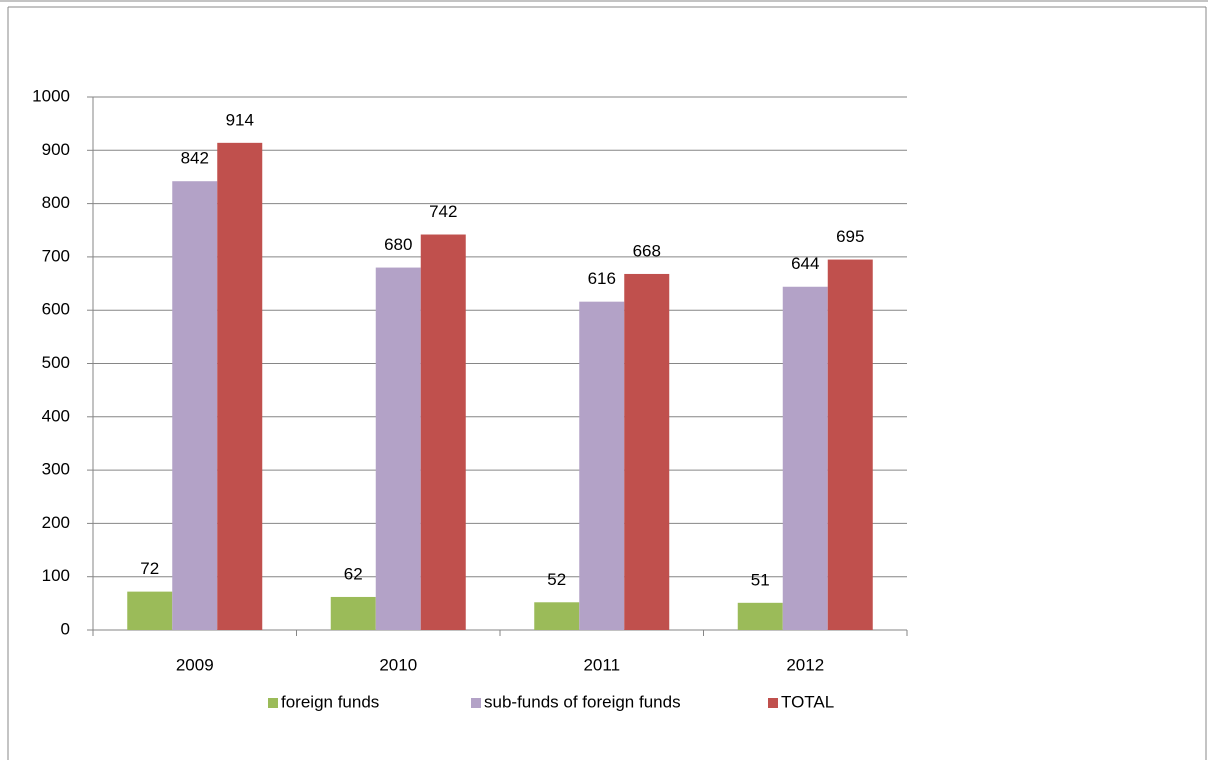  I want to click on y-tick-label: 300, so click(56, 469).